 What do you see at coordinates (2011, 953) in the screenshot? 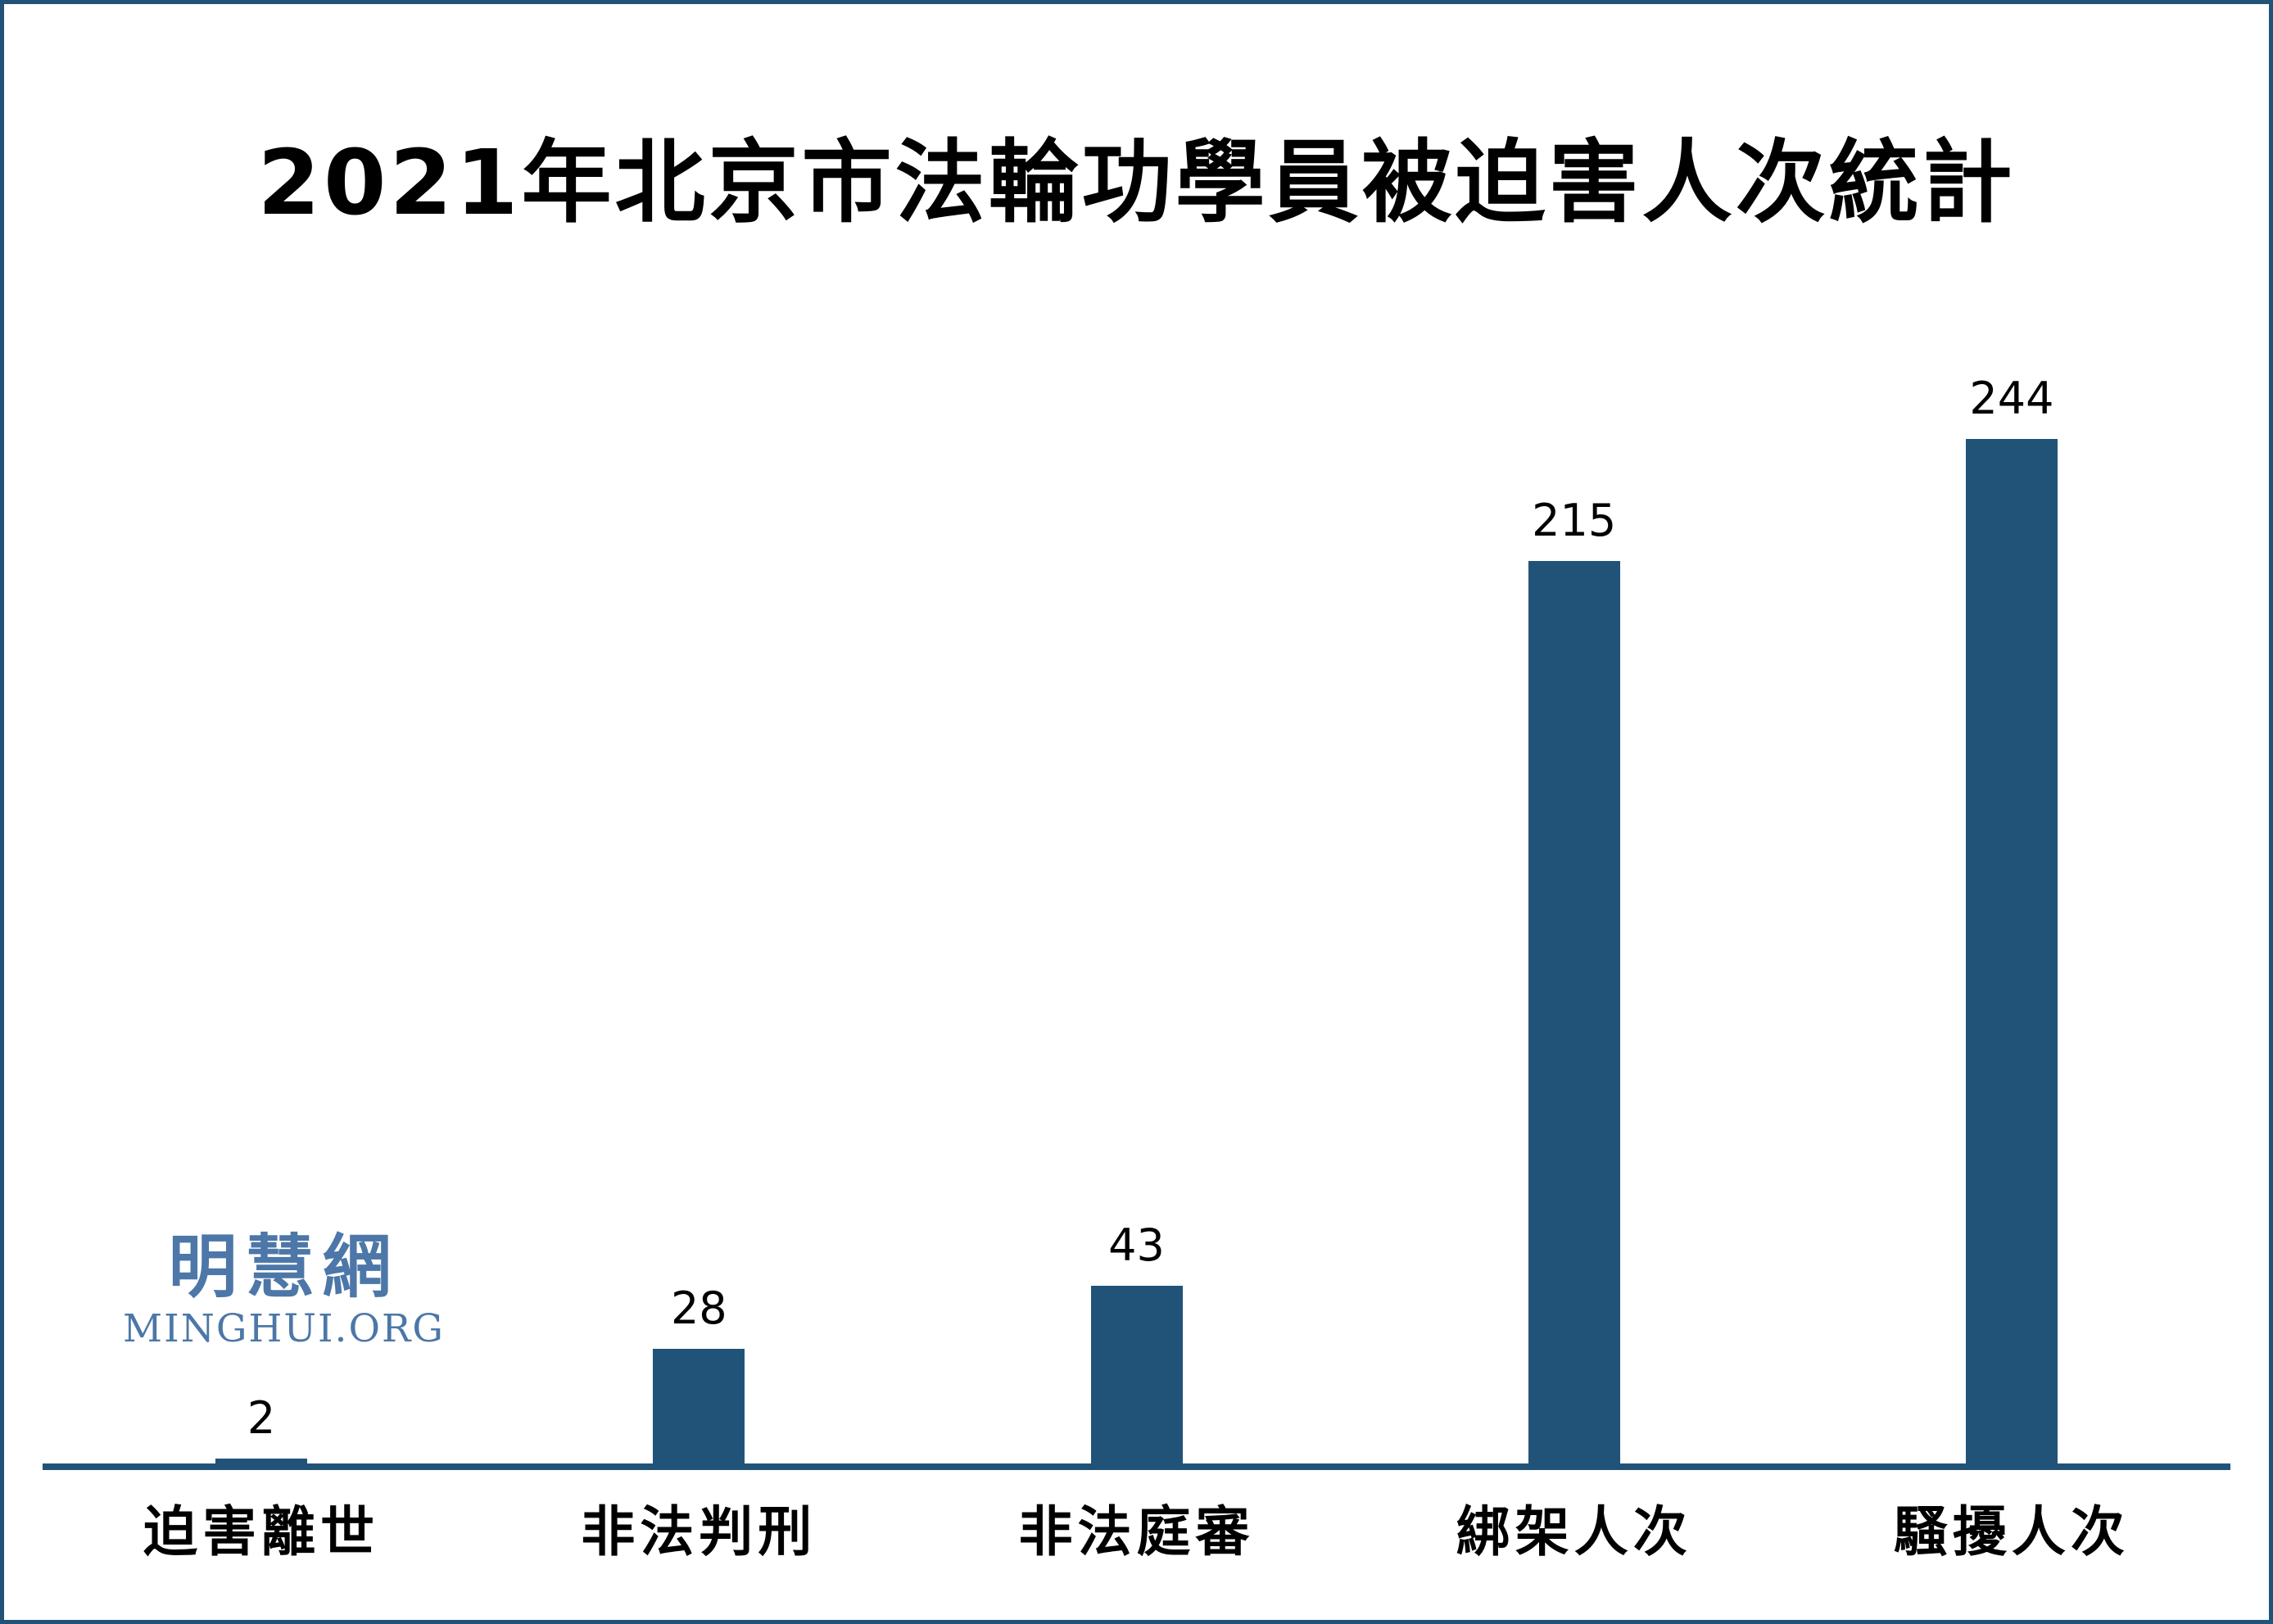
I see `bar-騷擾人次` at bounding box center [2011, 953].